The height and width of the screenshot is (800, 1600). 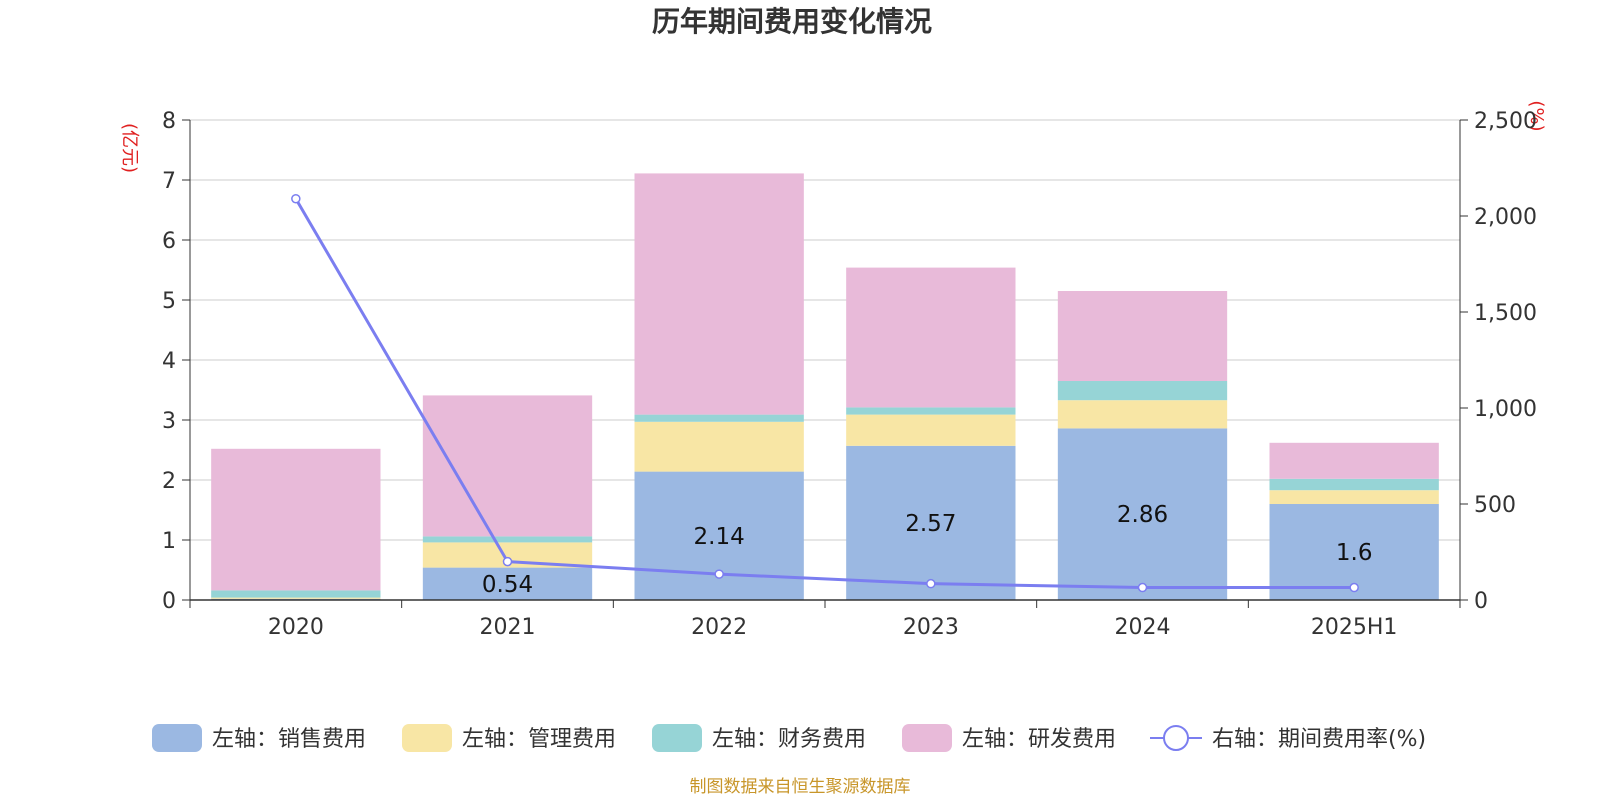 What do you see at coordinates (1536, 115) in the screenshot?
I see `right-axis-unit: (%)` at bounding box center [1536, 115].